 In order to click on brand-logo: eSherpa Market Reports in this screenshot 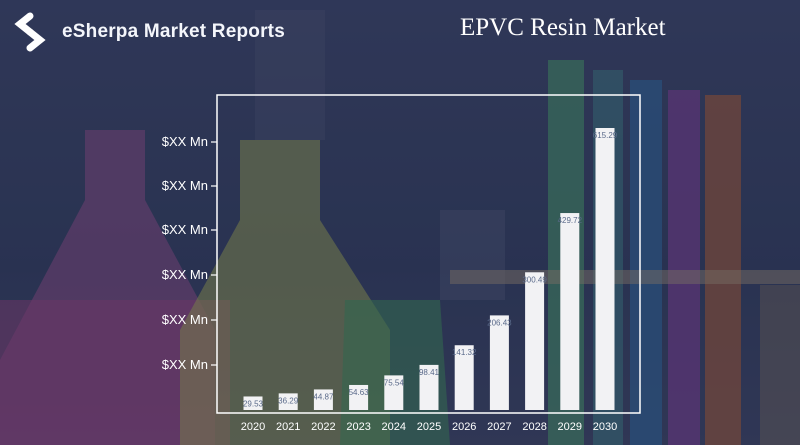, I will do `click(146, 32)`.